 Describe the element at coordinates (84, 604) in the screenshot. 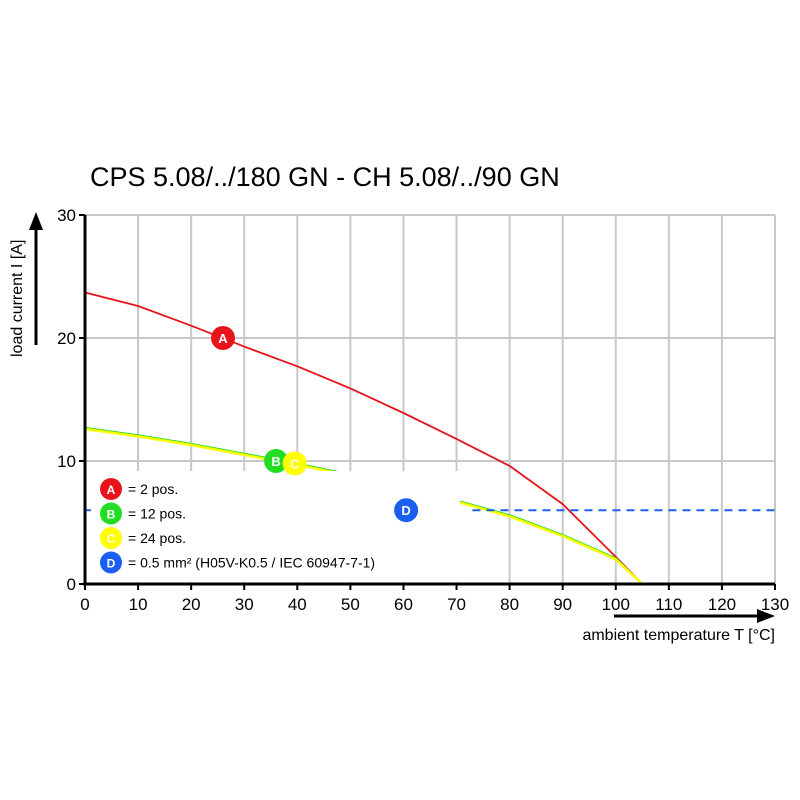

I see `x-tick-label: 0` at that location.